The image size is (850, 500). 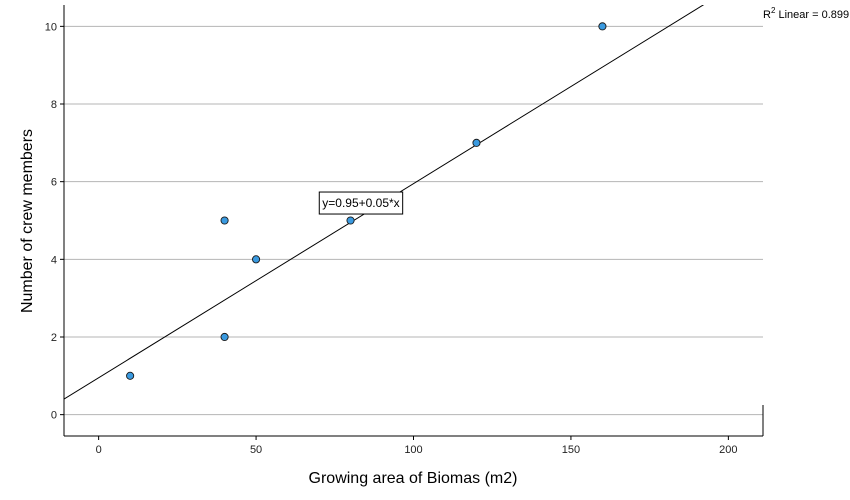 What do you see at coordinates (54, 416) in the screenshot?
I see `y-tick-label: 0` at bounding box center [54, 416].